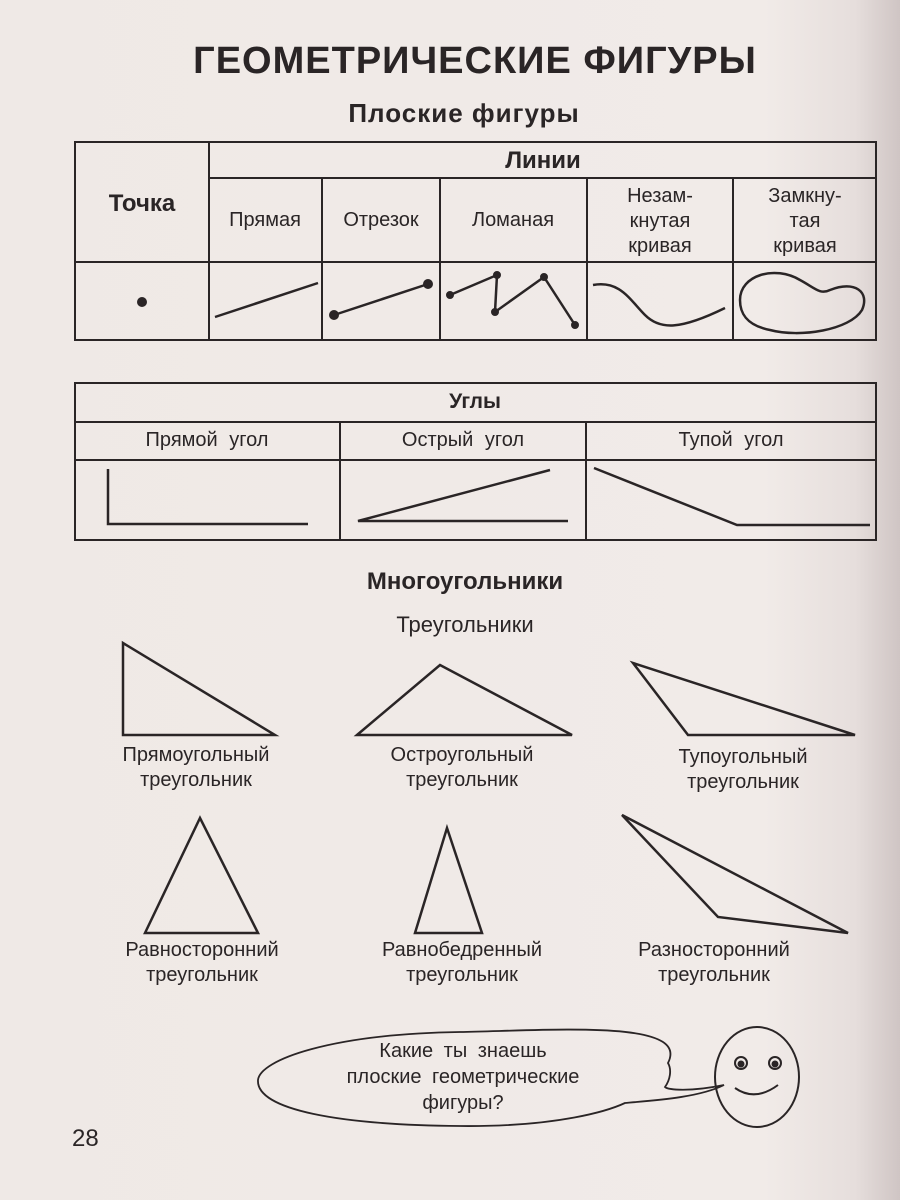 The width and height of the screenshot is (900, 1200). What do you see at coordinates (201, 963) in the screenshot?
I see `triangle-label-equilateral: Равносторонний треугольник` at bounding box center [201, 963].